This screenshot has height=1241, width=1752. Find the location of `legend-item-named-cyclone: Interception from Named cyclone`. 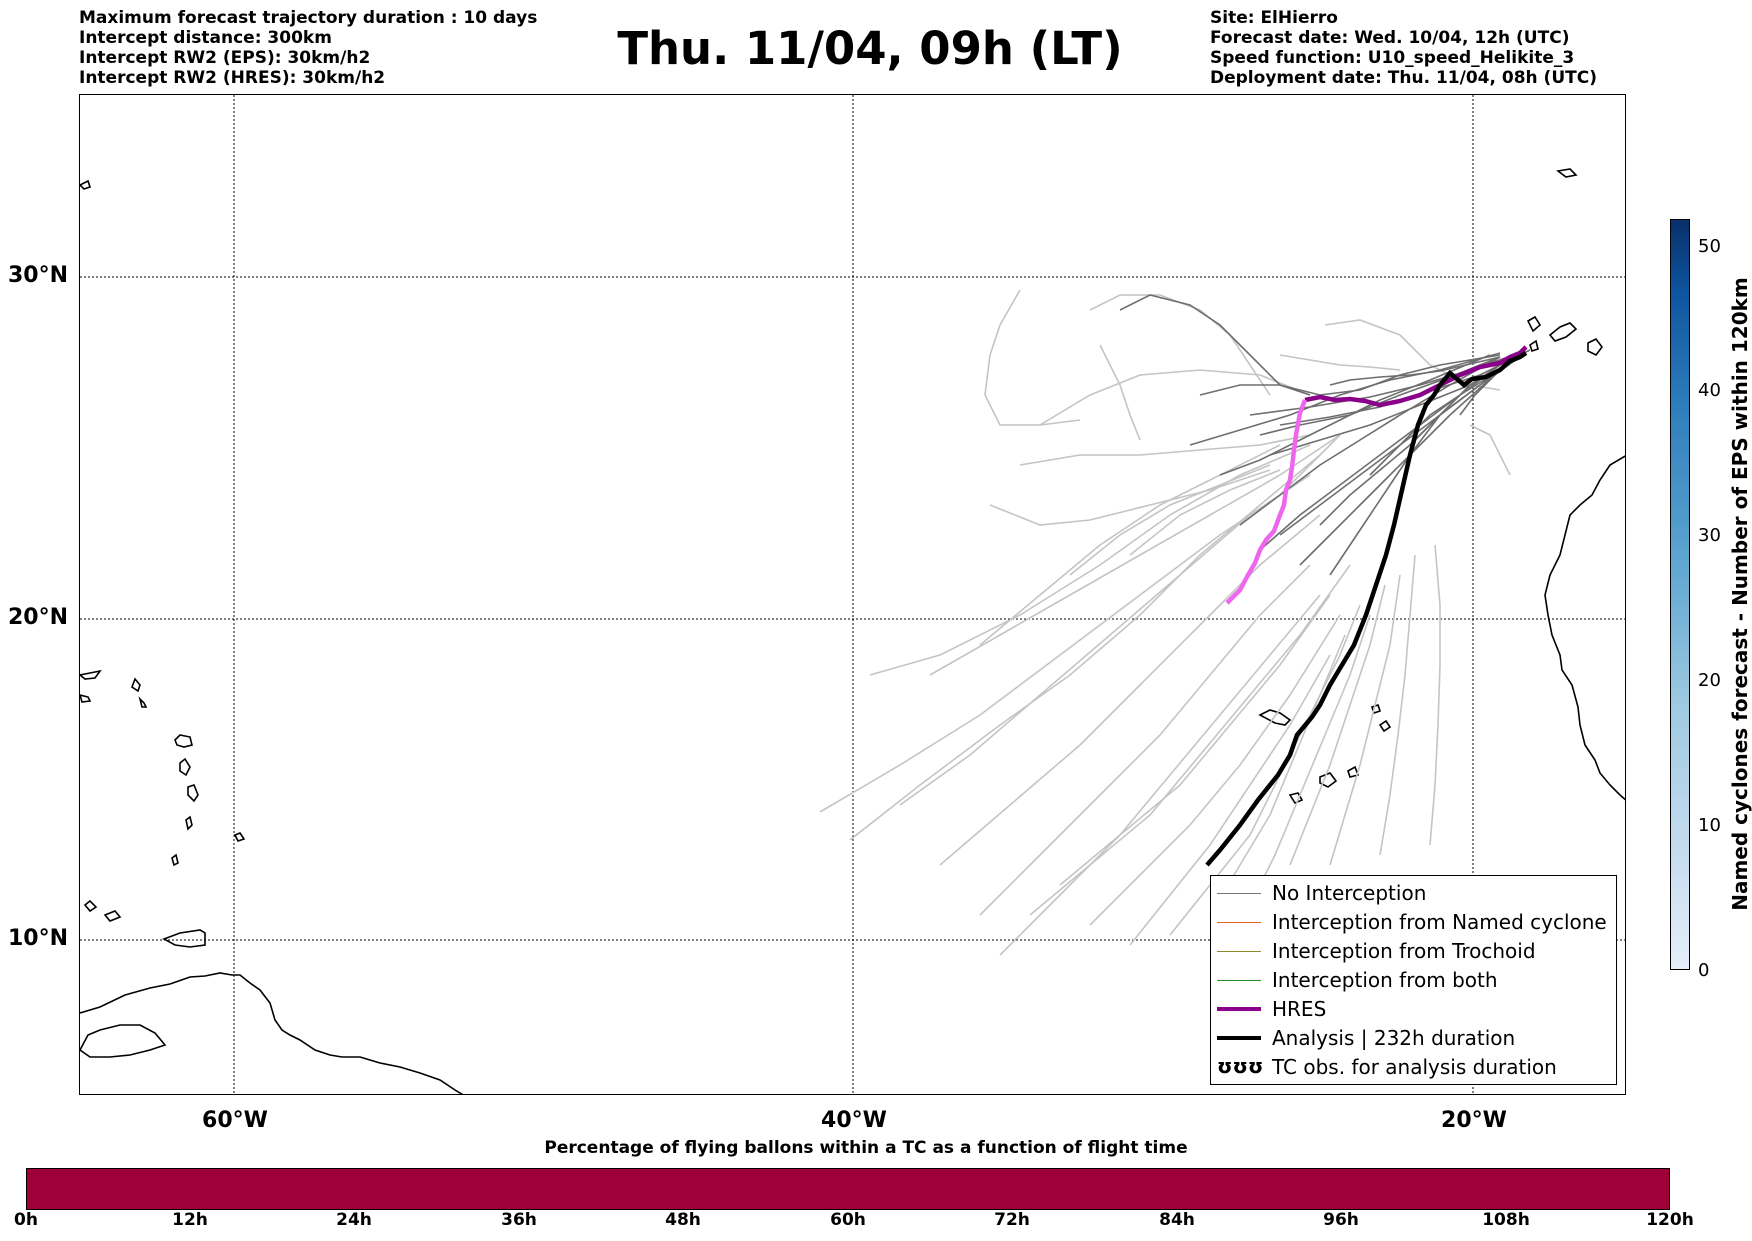

legend-item-named-cyclone: Interception from Named cyclone is located at coordinates (1413, 922).